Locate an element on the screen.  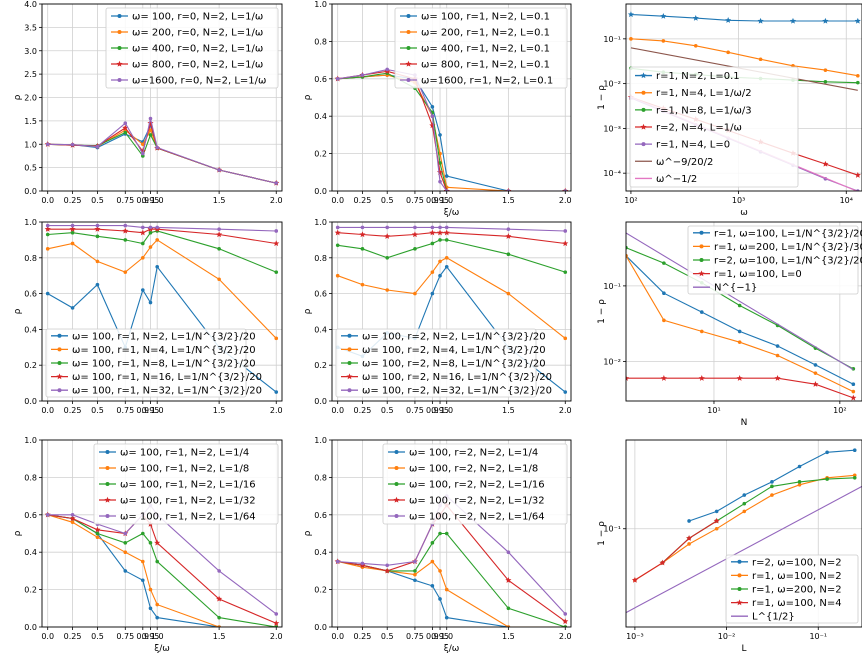
y-tick-label: 0.5 is located at coordinates (30, 168).